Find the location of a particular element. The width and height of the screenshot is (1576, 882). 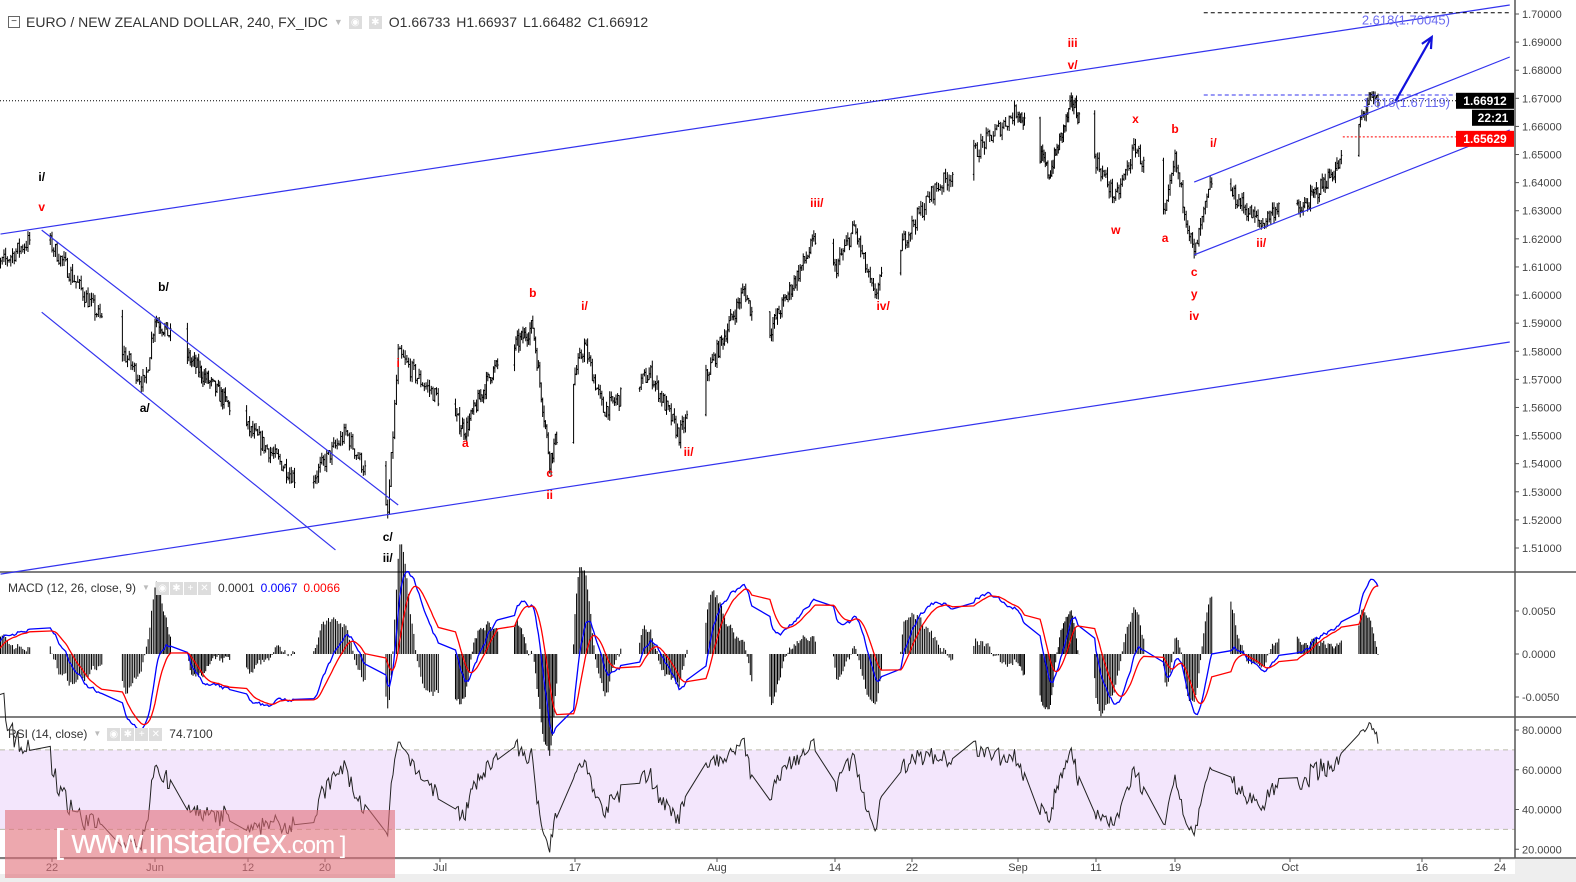

rsi-value: 74.7100 is located at coordinates (191, 733).